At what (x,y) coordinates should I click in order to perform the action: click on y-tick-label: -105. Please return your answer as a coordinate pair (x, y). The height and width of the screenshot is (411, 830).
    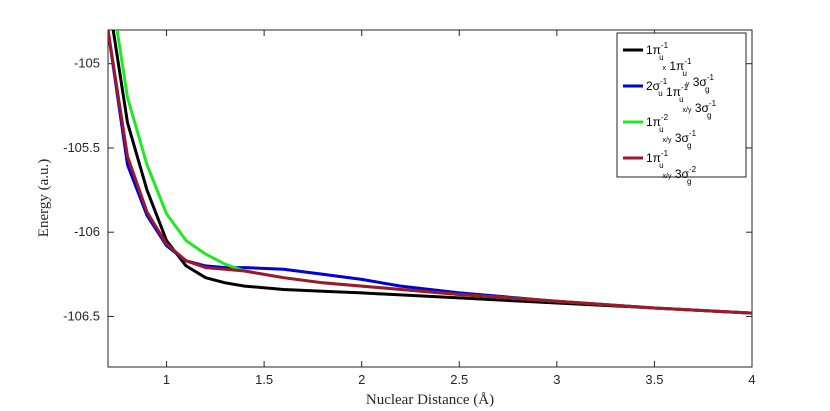
    Looking at the image, I should click on (87, 63).